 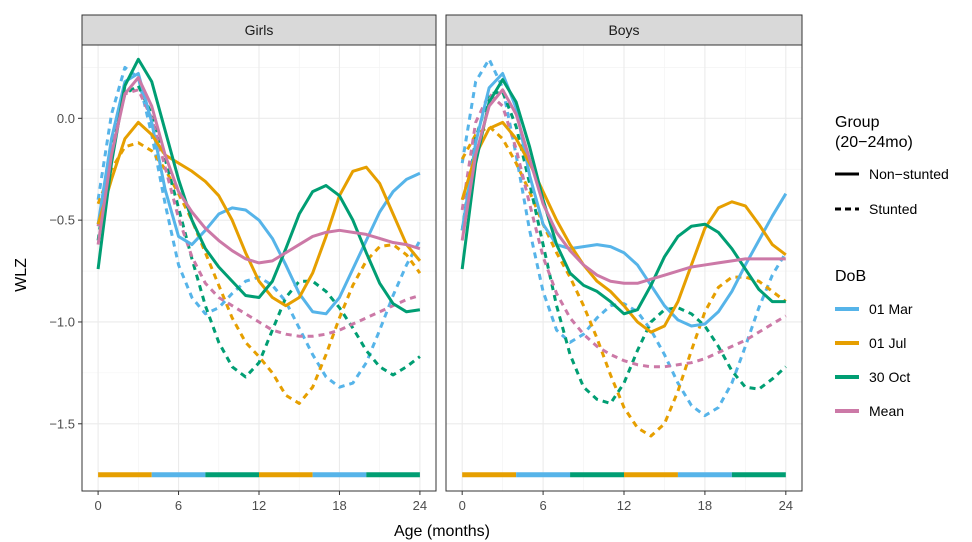 I want to click on y-tick-label: 0.0, so click(x=66, y=118).